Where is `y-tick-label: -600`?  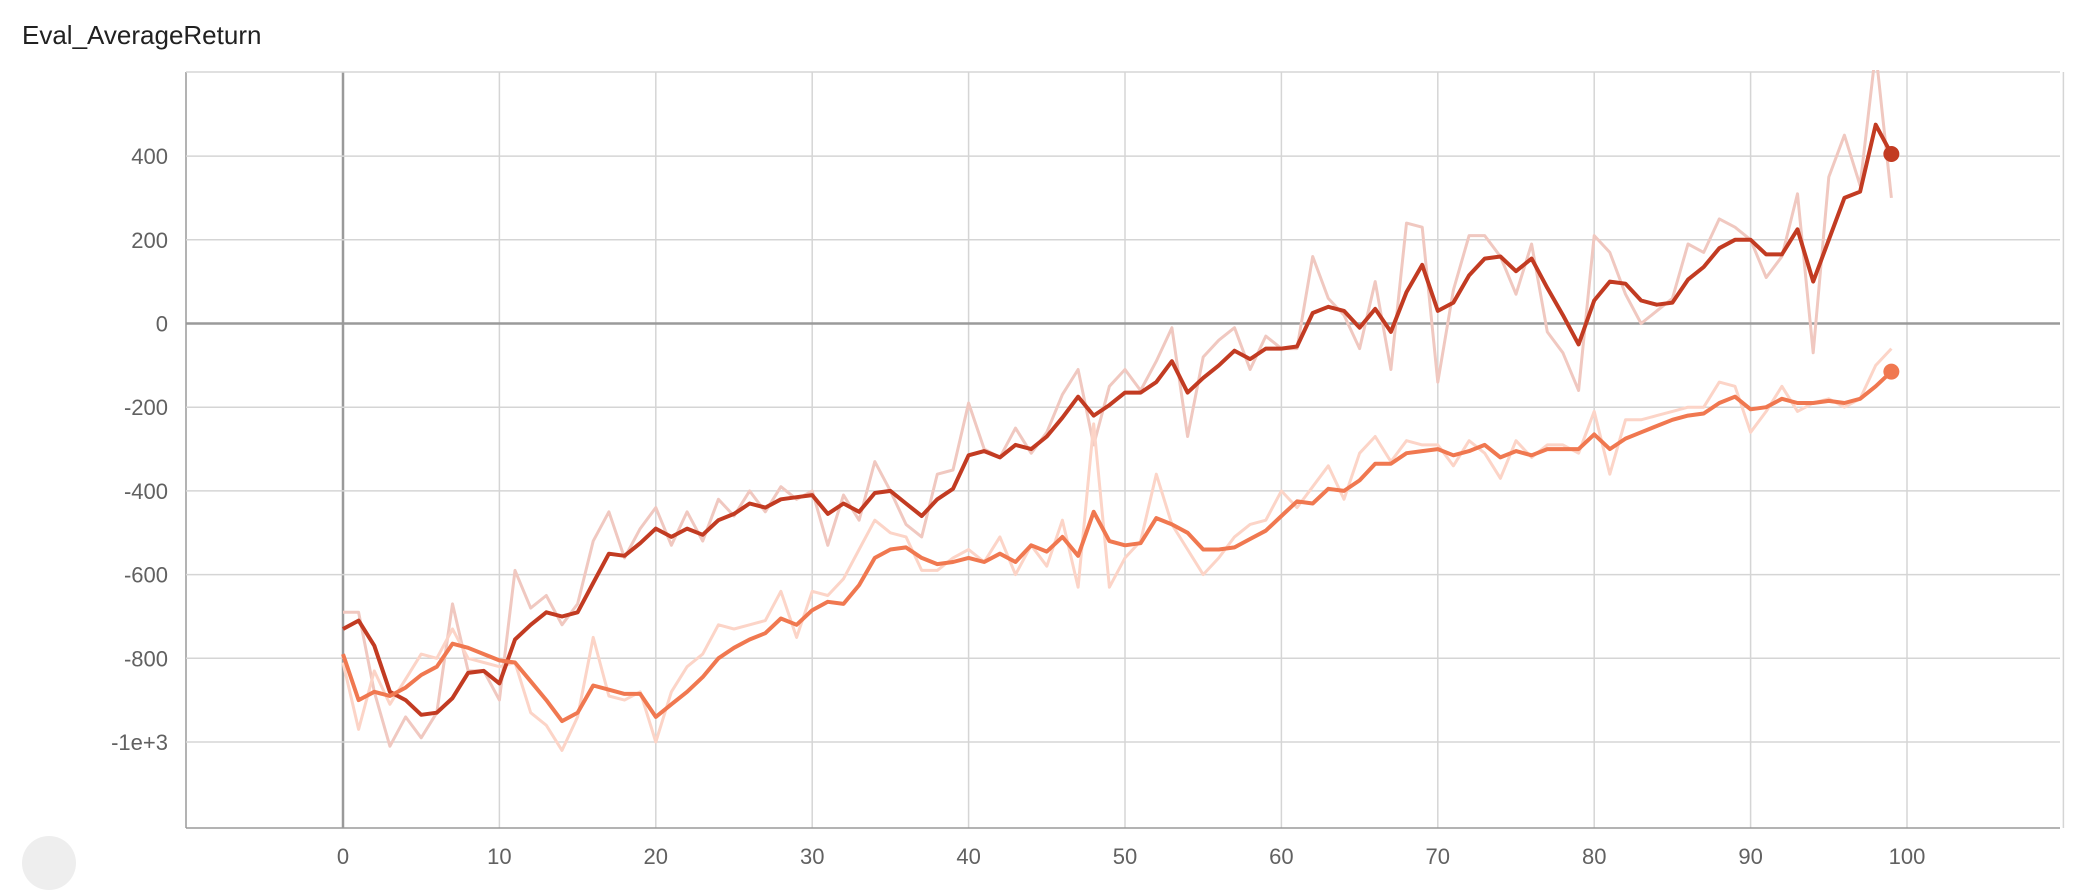
y-tick-label: -600 is located at coordinates (146, 575).